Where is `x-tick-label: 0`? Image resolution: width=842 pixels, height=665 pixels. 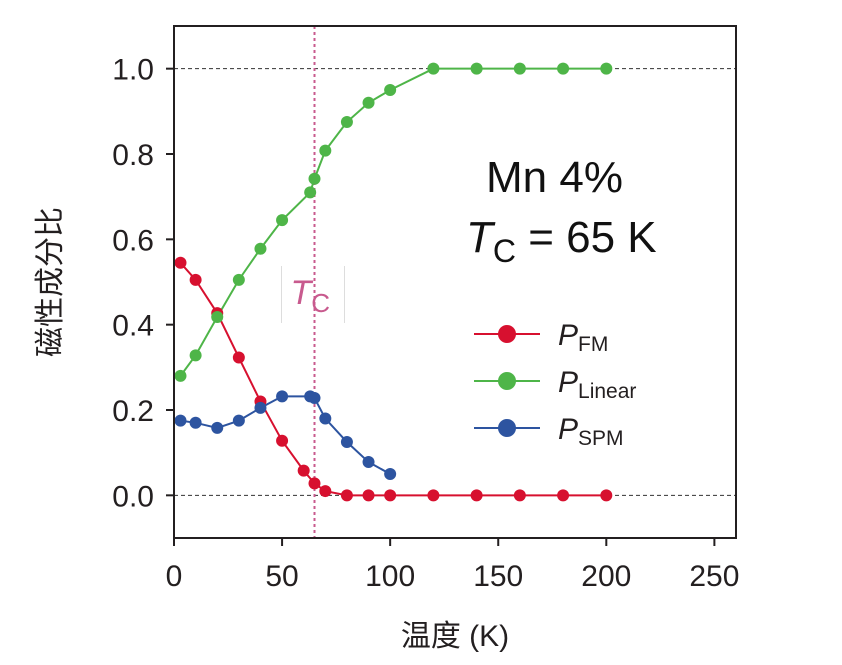
x-tick-label: 0 is located at coordinates (174, 576).